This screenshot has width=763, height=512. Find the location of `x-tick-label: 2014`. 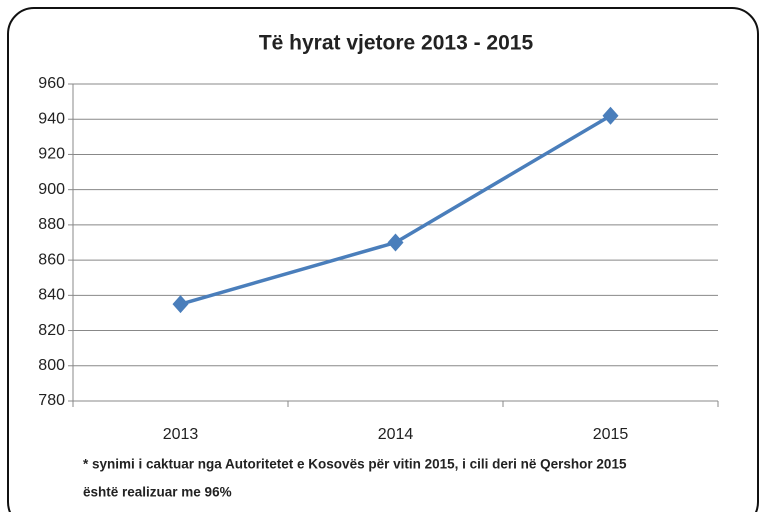

x-tick-label: 2014 is located at coordinates (396, 434).